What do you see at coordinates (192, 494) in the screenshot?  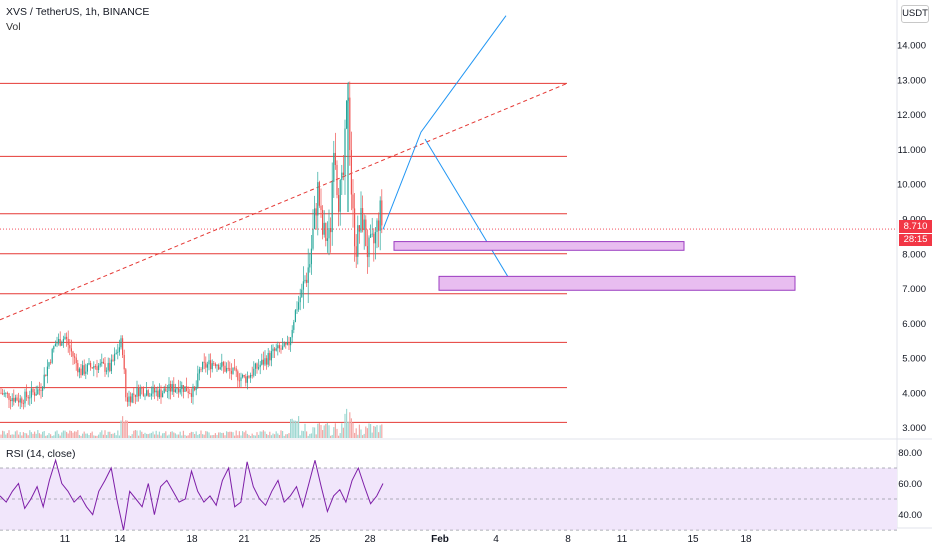 I see `rsi-line` at bounding box center [192, 494].